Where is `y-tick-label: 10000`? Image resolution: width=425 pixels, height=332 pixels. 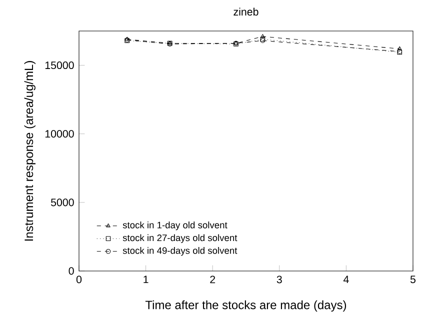
y-tick-label: 10000 is located at coordinates (59, 134).